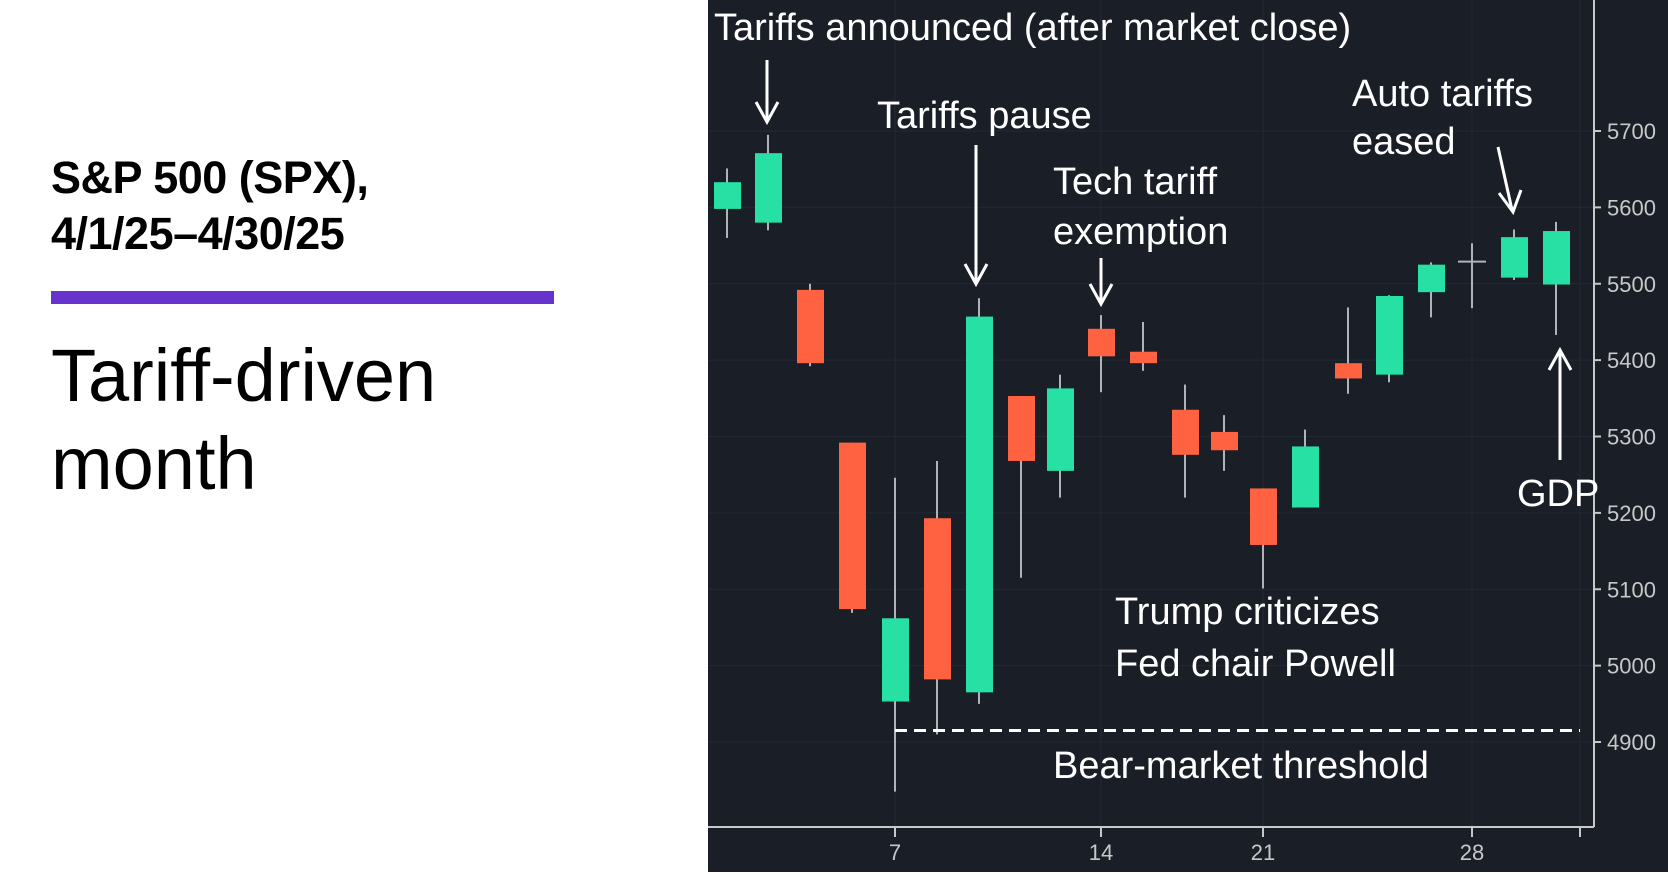  Describe the element at coordinates (198, 233) in the screenshot. I see `chart-title-line2: 4/1/25–4/30/25` at that location.